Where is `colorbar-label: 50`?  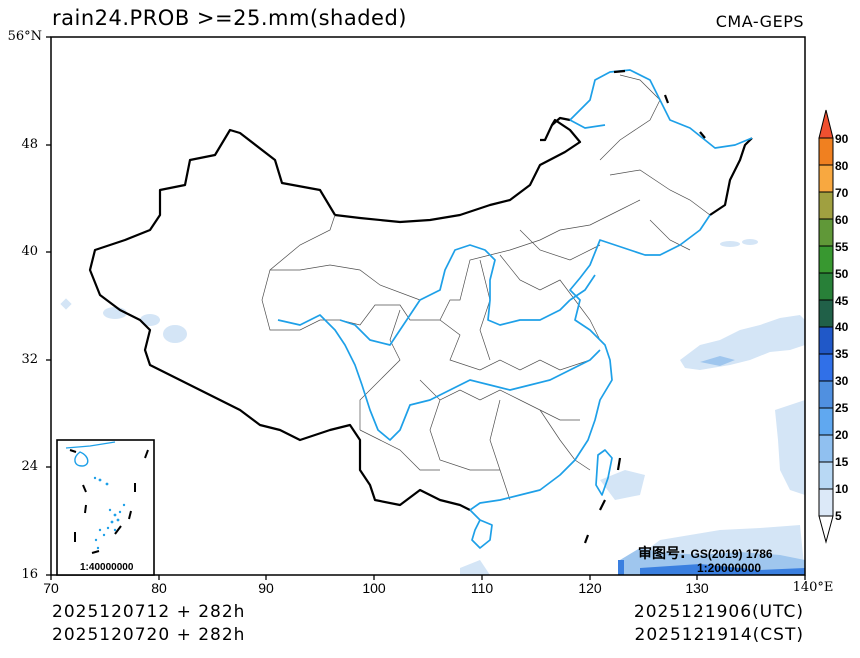
colorbar-label: 50 is located at coordinates (842, 274).